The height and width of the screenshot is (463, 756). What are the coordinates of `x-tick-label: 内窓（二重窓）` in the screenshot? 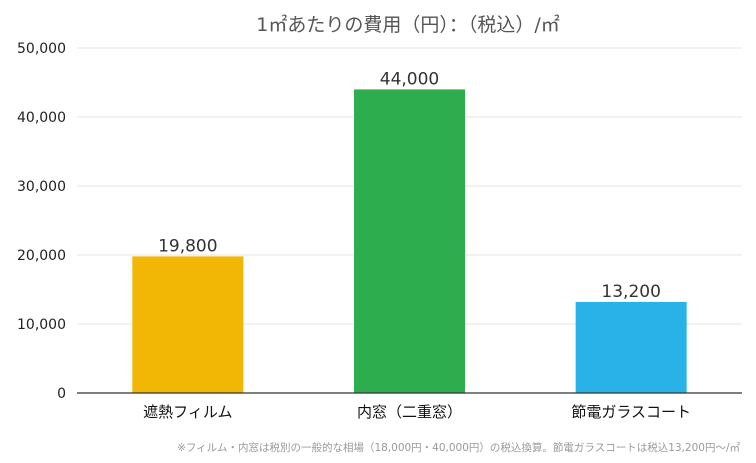 It's located at (409, 412).